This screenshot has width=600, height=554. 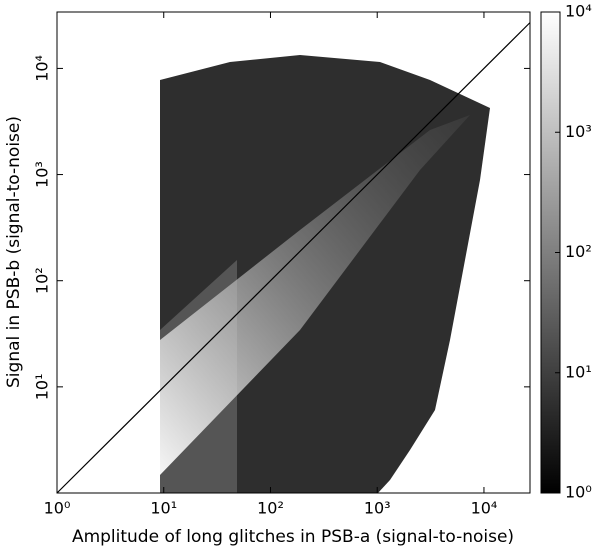 What do you see at coordinates (42, 68) in the screenshot?
I see `y-tick-label: 10⁴` at bounding box center [42, 68].